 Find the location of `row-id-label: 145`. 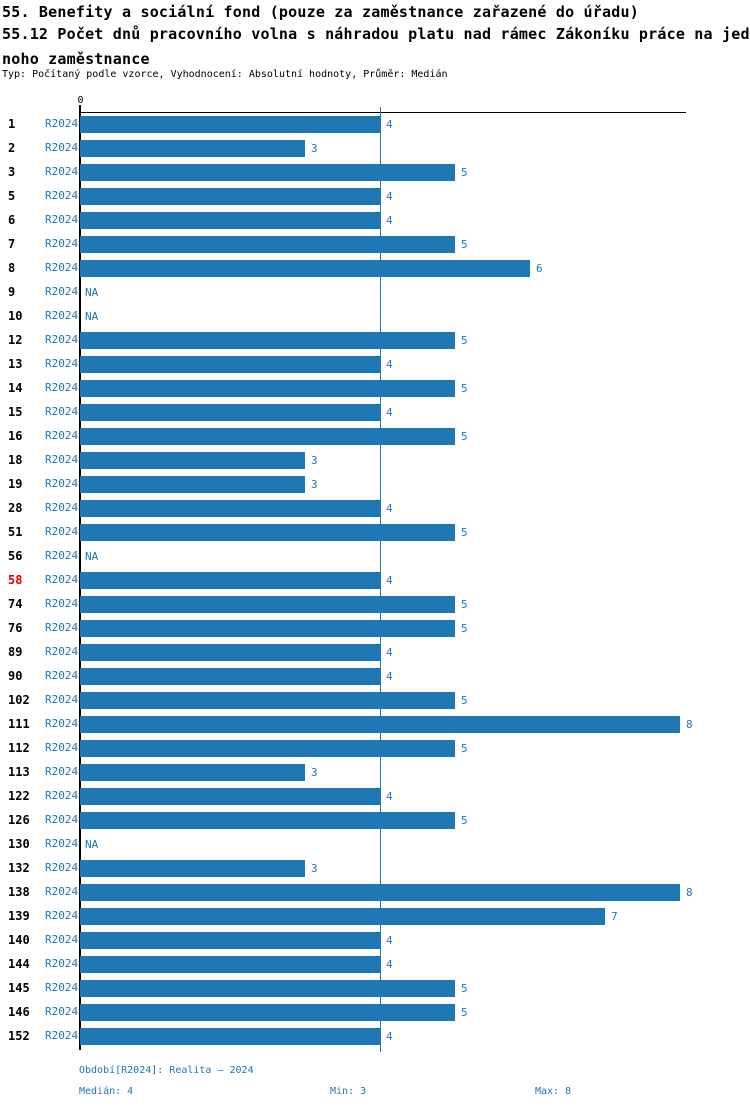

row-id-label: 145 is located at coordinates (19, 988).